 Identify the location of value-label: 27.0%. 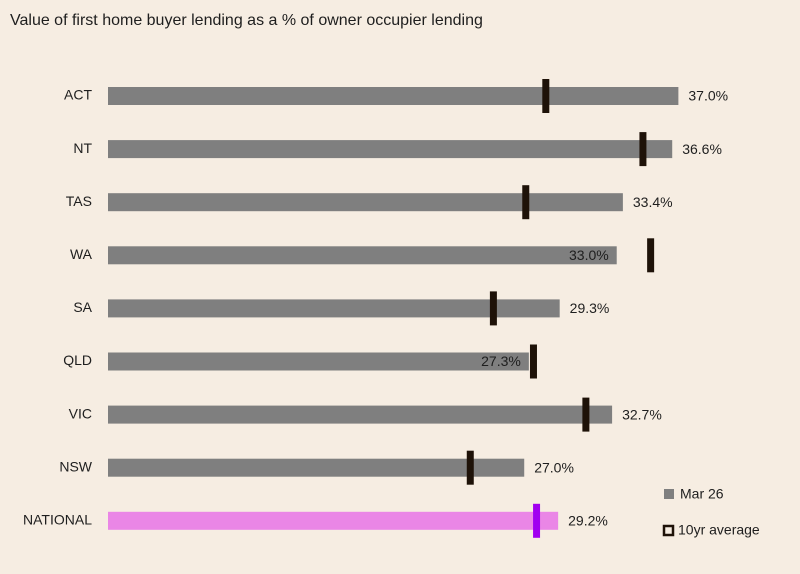
(554, 467).